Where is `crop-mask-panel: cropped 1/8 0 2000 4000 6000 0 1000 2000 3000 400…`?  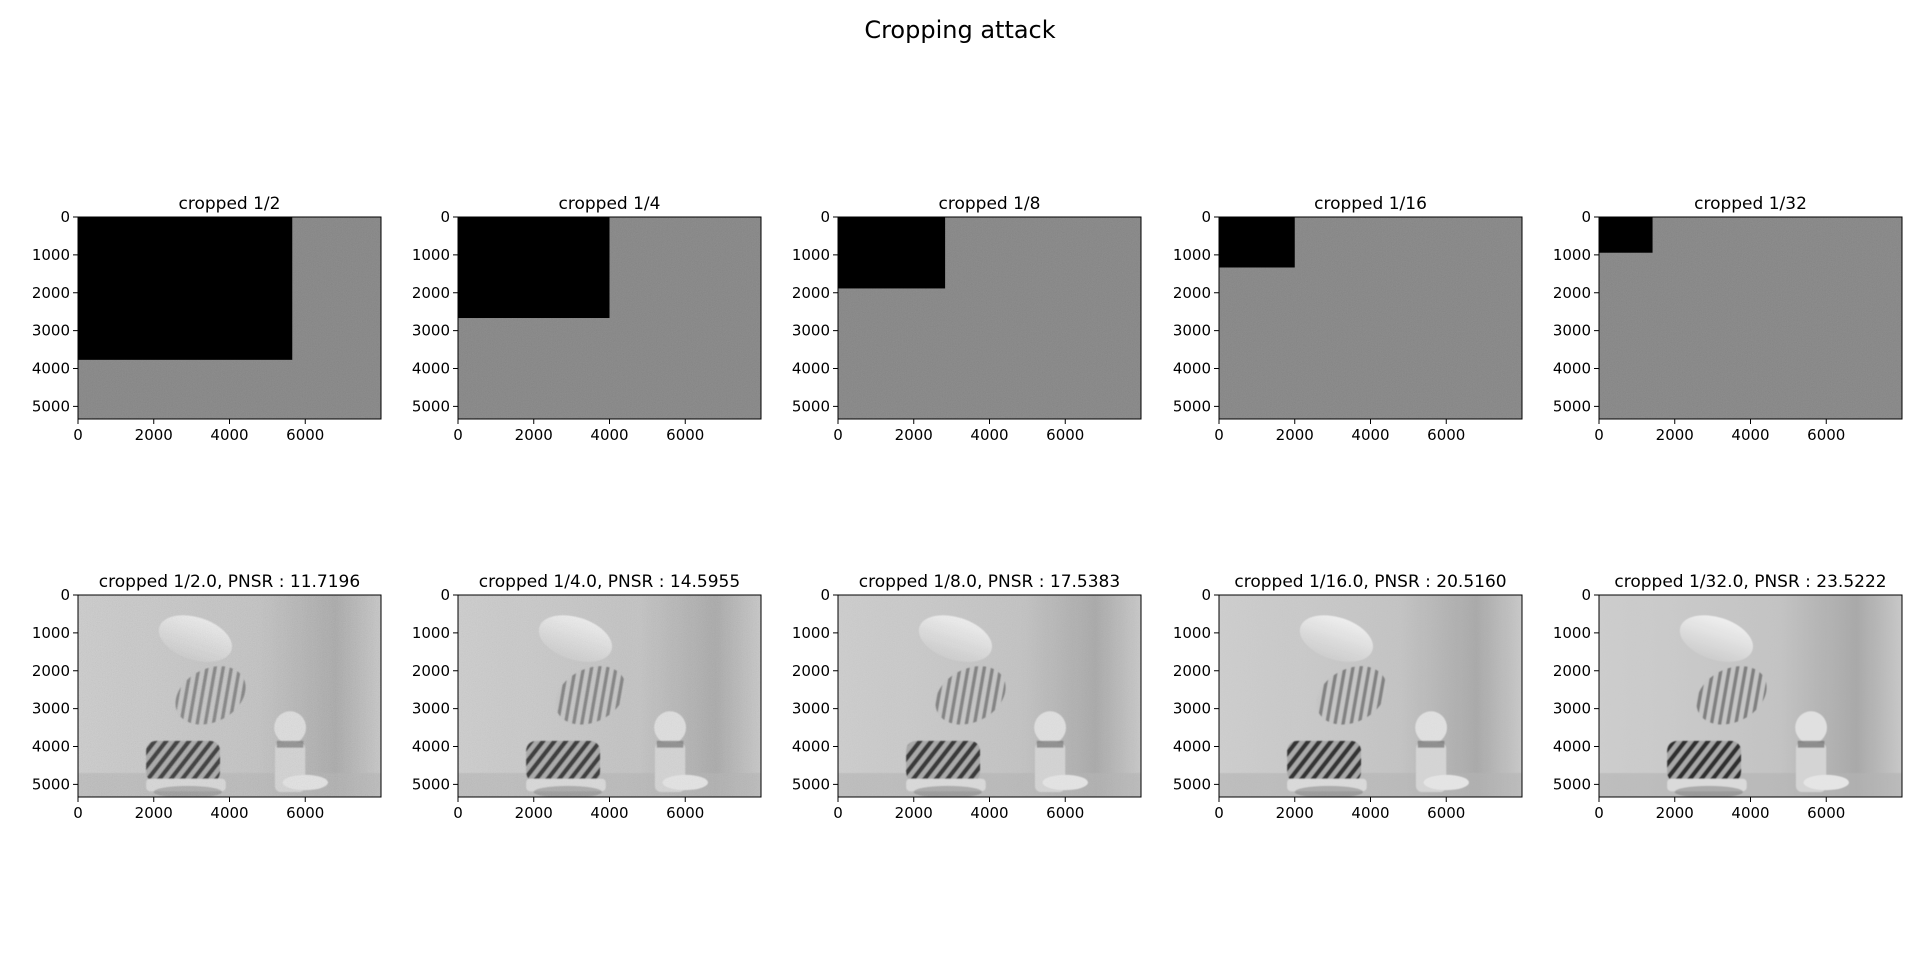 crop-mask-panel: cropped 1/8 0 2000 4000 6000 0 1000 2000 3000 400… is located at coordinates (967, 319).